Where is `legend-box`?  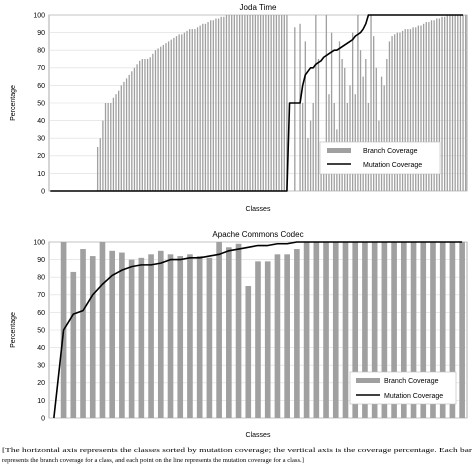 legend-box is located at coordinates (403, 388).